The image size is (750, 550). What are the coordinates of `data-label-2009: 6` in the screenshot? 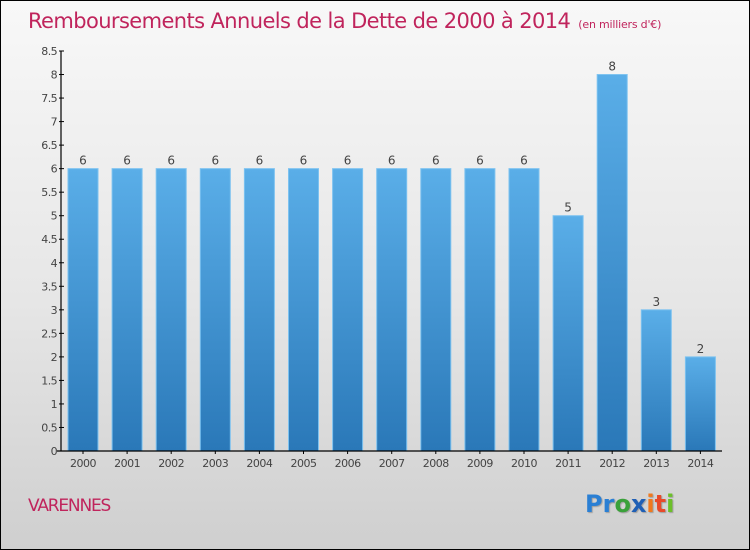 It's located at (480, 161).